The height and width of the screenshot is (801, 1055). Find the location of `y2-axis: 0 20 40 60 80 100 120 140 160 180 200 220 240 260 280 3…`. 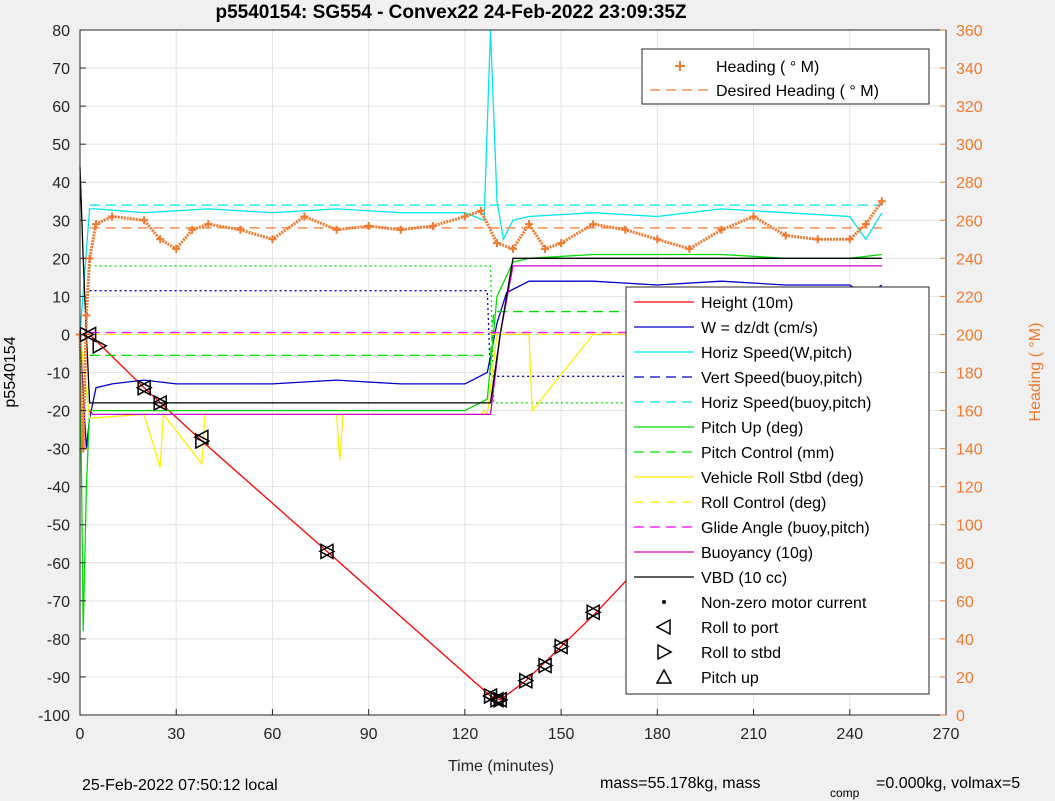

y2-axis: 0 20 40 60 80 100 120 140 160 180 200 220 240 260 280 3… is located at coordinates (961, 374).